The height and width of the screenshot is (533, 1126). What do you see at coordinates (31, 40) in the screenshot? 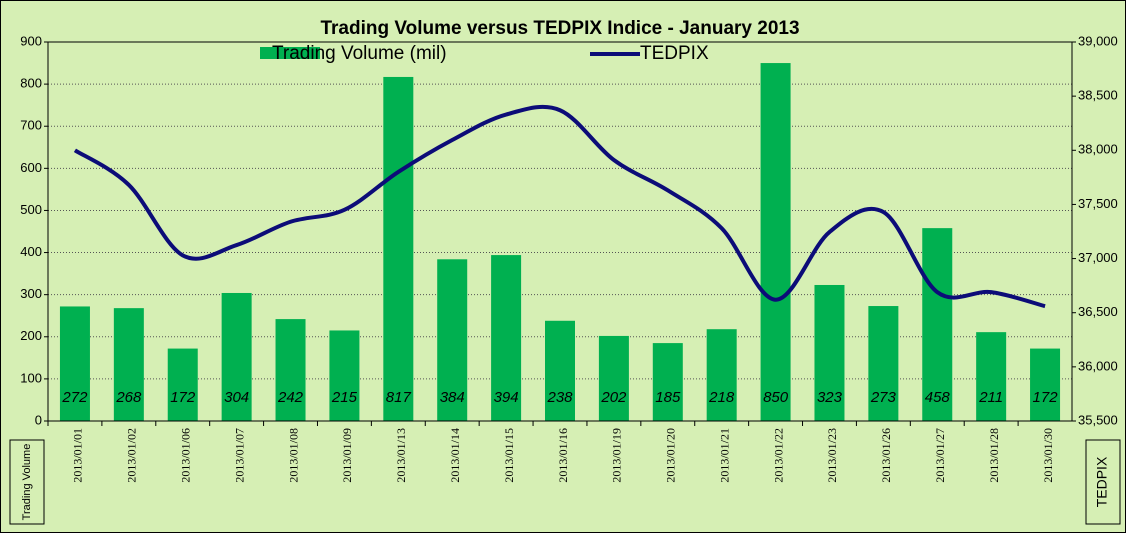
I see `y-tick-label: 900` at bounding box center [31, 40].